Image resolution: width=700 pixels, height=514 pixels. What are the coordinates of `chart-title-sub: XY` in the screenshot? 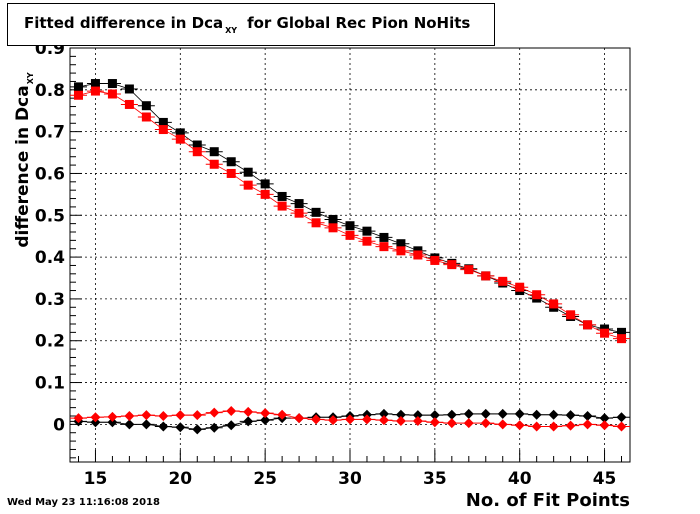 It's located at (231, 30).